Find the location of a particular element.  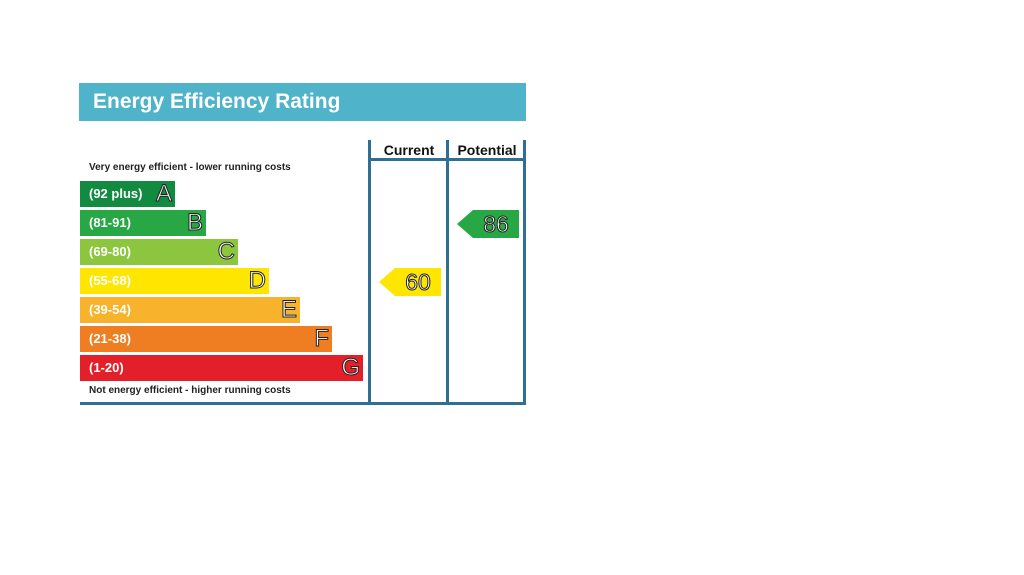

potential-arrow is located at coordinates (488, 224).